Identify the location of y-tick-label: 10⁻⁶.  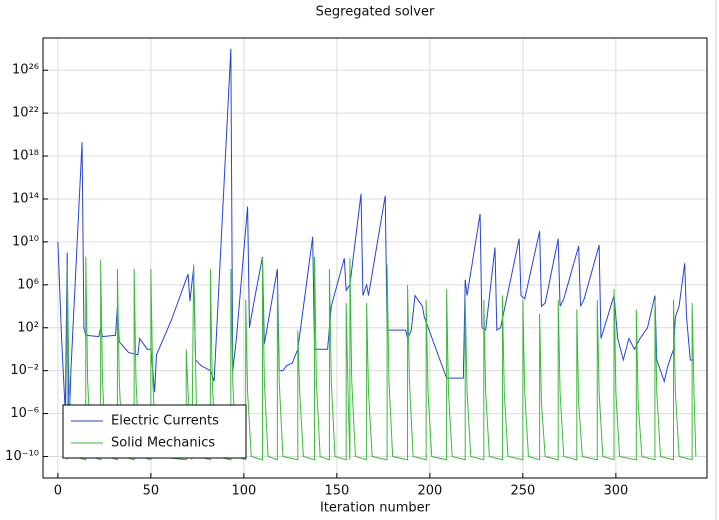
(24, 413).